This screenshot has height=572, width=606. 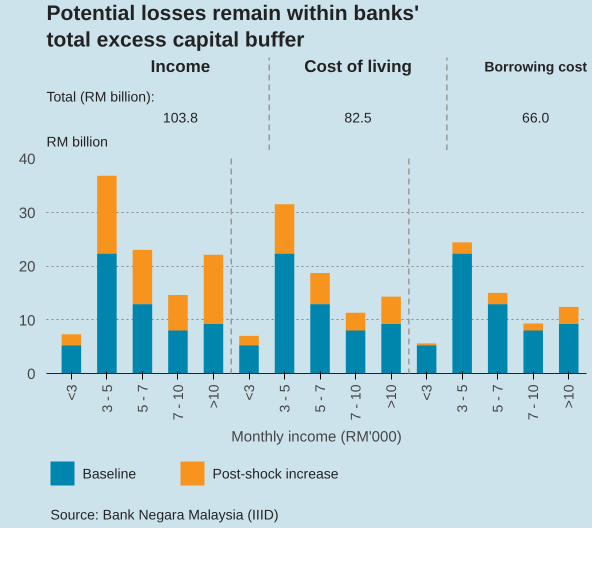 What do you see at coordinates (31, 374) in the screenshot?
I see `y-tick-label: 0` at bounding box center [31, 374].